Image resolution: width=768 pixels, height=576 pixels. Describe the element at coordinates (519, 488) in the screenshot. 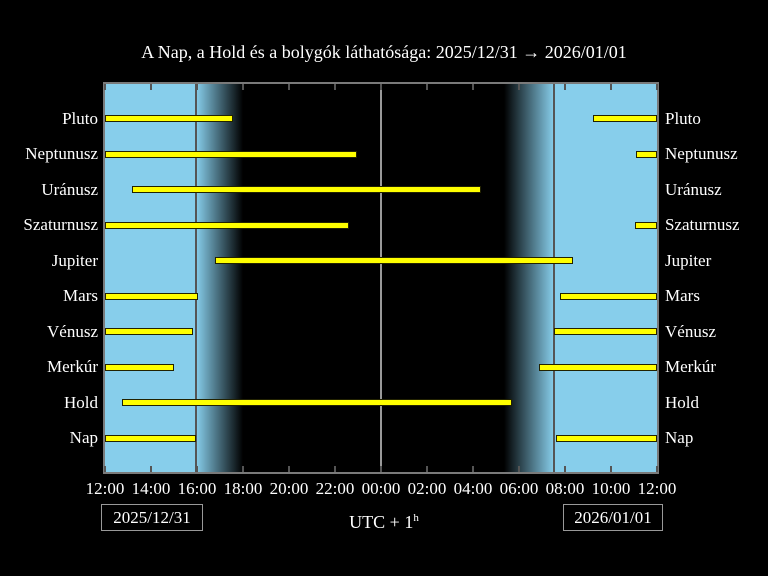

I see `x-tick-label: 06:00` at that location.